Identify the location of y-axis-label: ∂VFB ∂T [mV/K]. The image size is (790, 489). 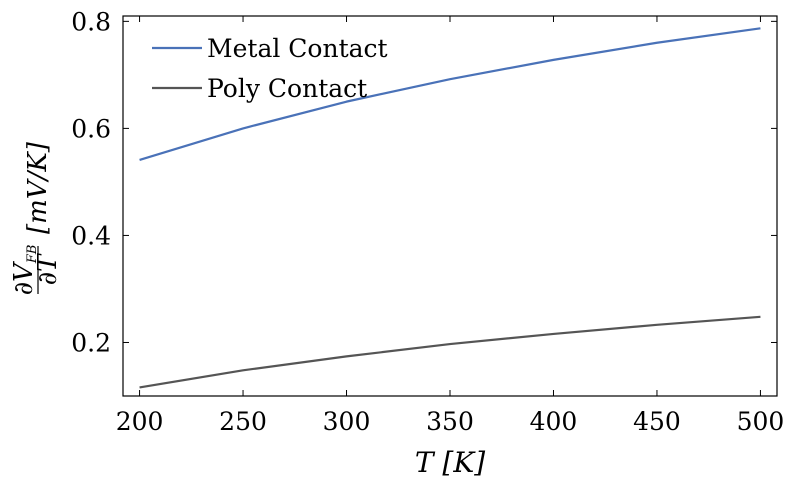
(36, 218).